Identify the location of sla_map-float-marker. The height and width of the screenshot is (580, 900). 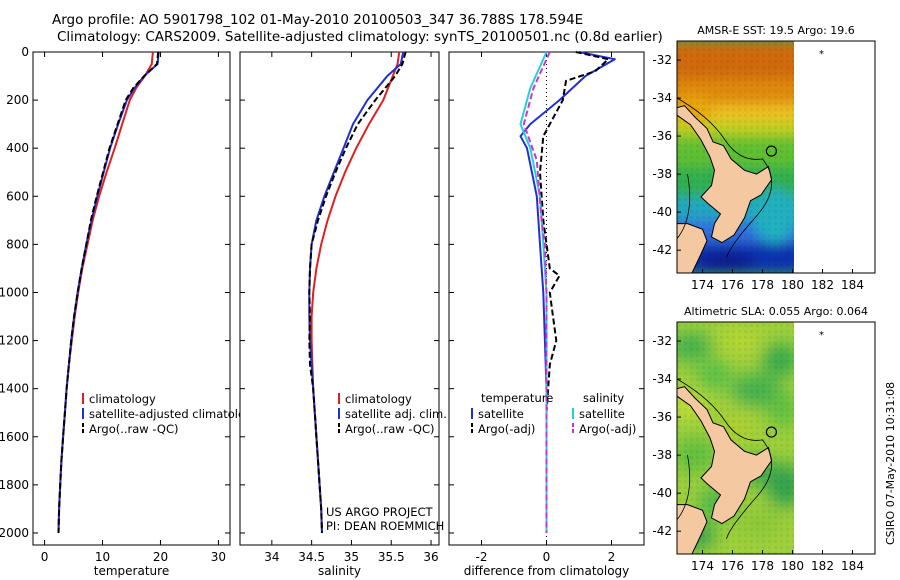
(771, 432).